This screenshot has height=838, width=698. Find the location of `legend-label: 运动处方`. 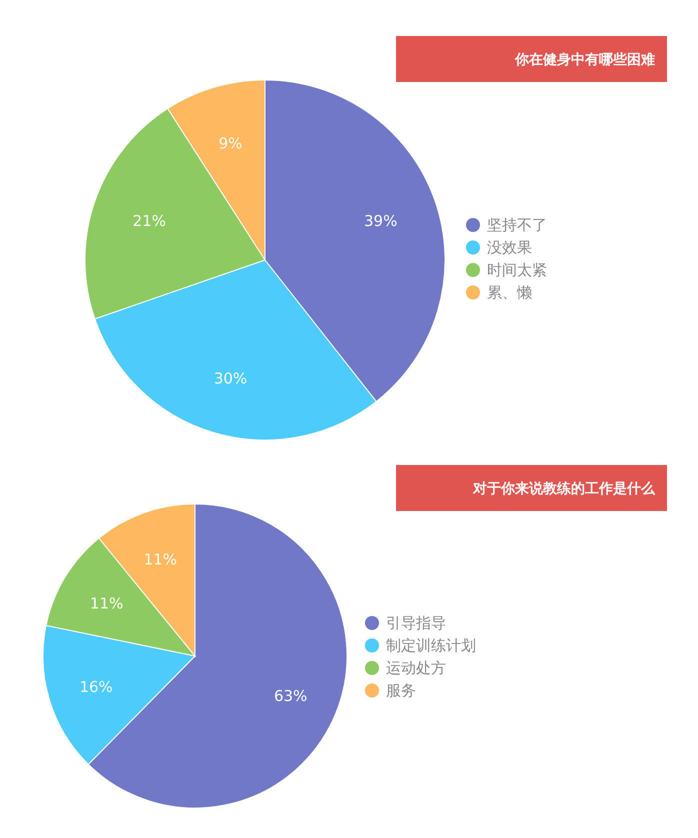

legend-label: 运动处方 is located at coordinates (416, 668).